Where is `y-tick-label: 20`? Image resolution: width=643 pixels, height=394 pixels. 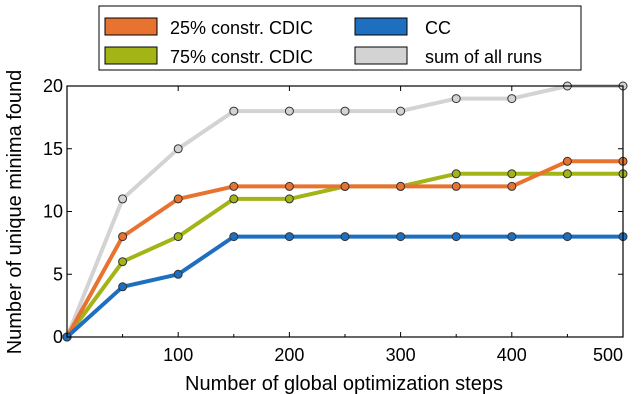
y-tick-label: 20 is located at coordinates (53, 86).